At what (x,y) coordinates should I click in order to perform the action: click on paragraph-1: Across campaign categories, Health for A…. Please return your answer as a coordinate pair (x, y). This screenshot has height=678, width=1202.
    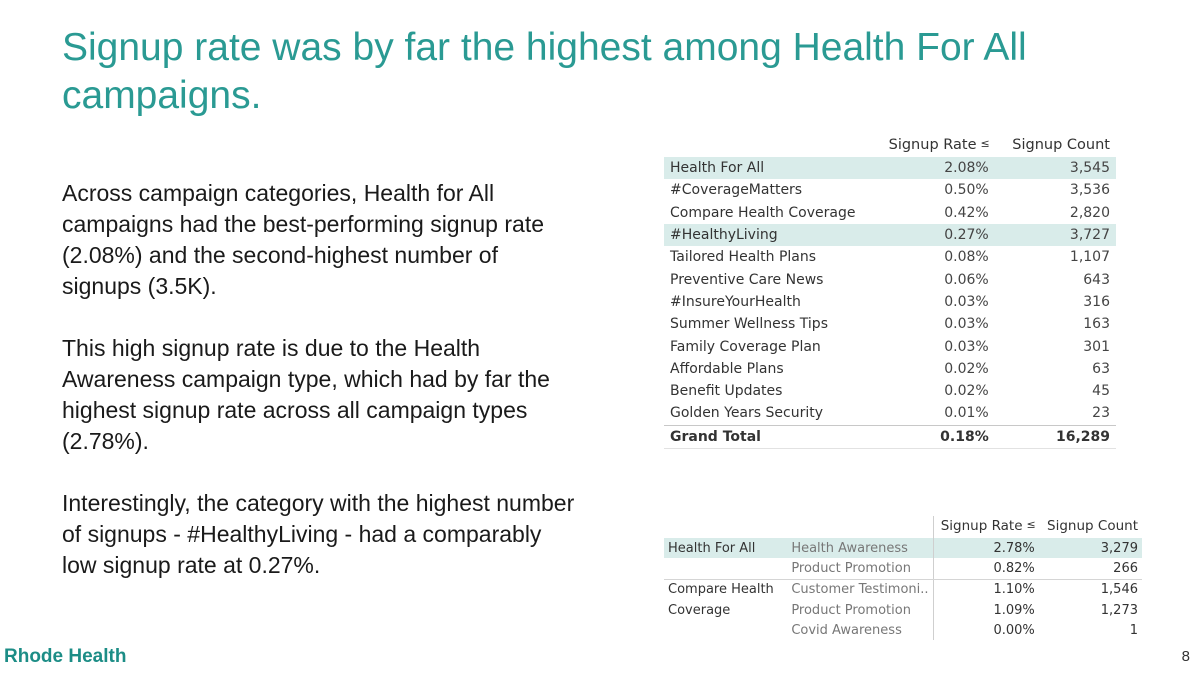
    Looking at the image, I should click on (303, 239).